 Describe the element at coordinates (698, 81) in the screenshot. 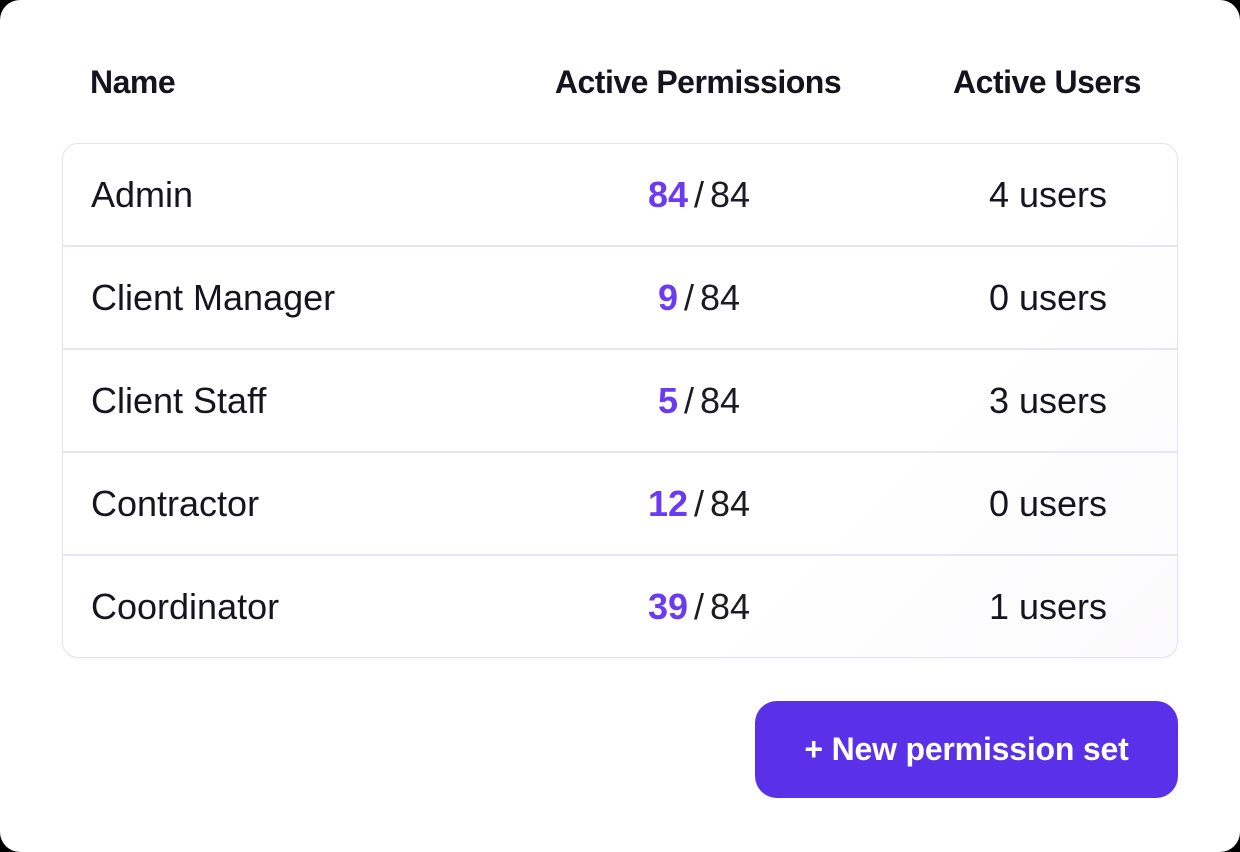

I see `column-header-active-permissions: Active Permissions` at that location.